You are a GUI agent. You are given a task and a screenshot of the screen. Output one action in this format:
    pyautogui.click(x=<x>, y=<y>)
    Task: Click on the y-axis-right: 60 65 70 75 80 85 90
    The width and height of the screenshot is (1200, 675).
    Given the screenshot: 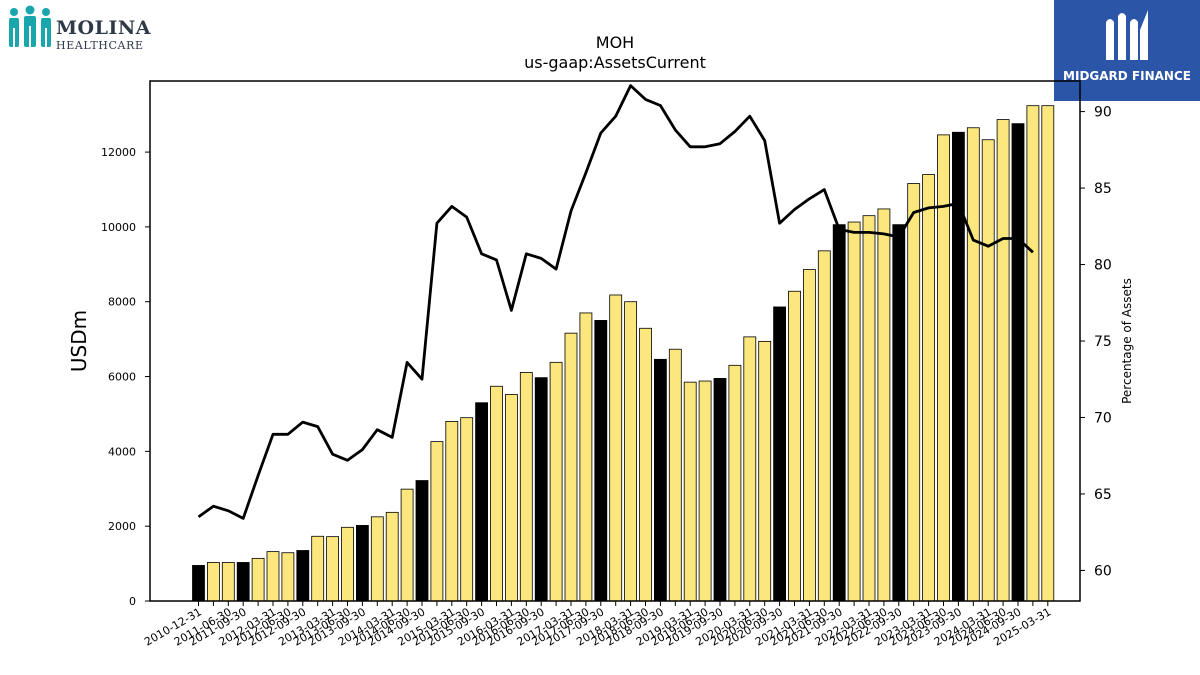 What is the action you would take?
    pyautogui.click(x=1096, y=342)
    